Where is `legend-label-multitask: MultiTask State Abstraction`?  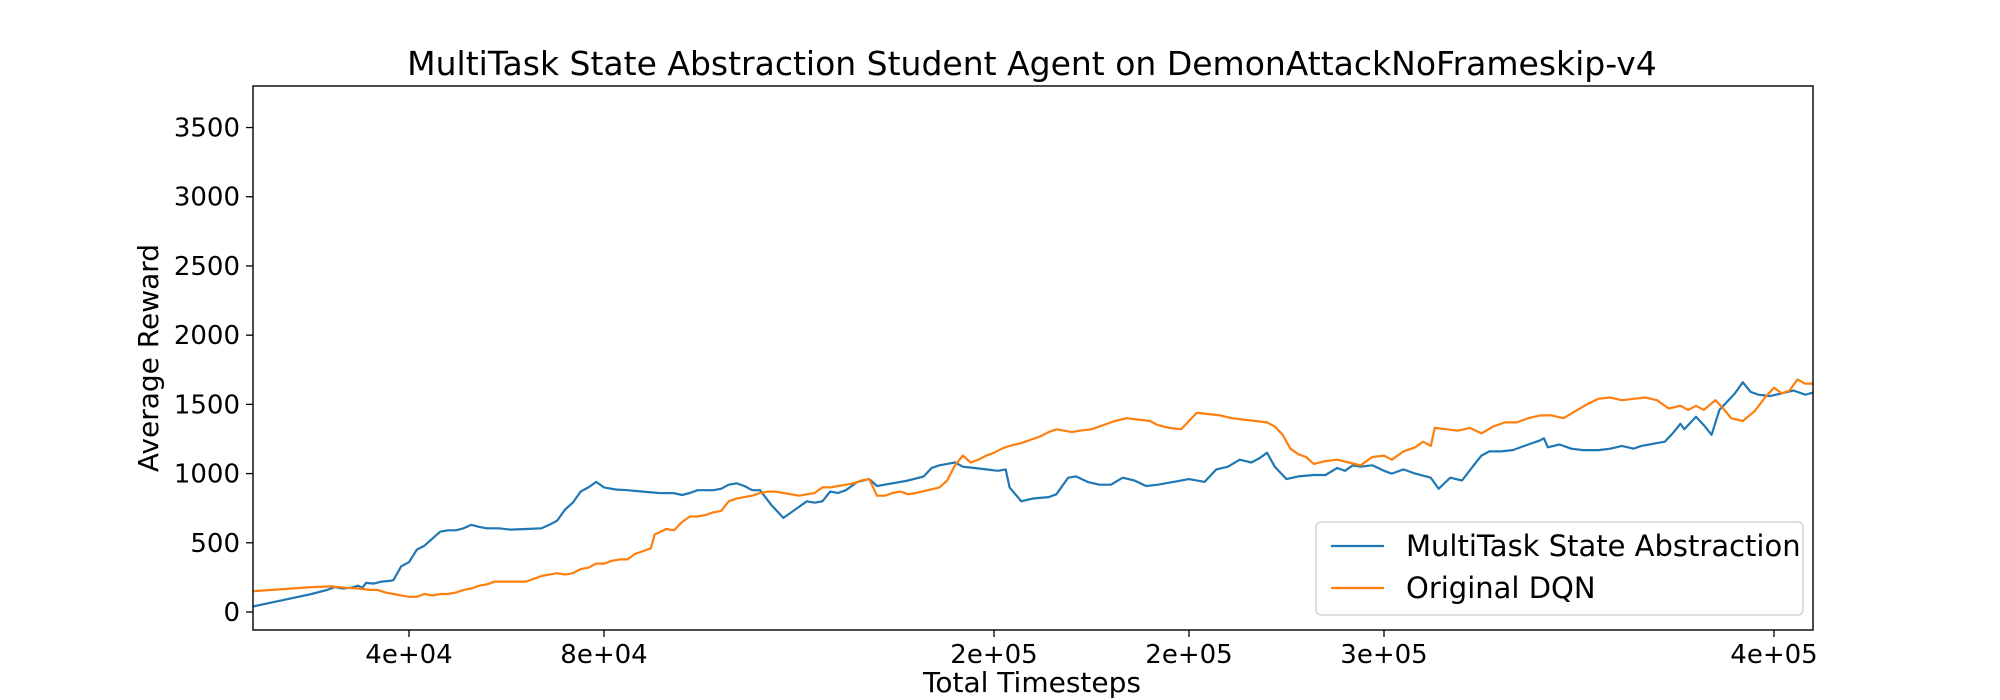 legend-label-multitask: MultiTask State Abstraction is located at coordinates (1603, 546).